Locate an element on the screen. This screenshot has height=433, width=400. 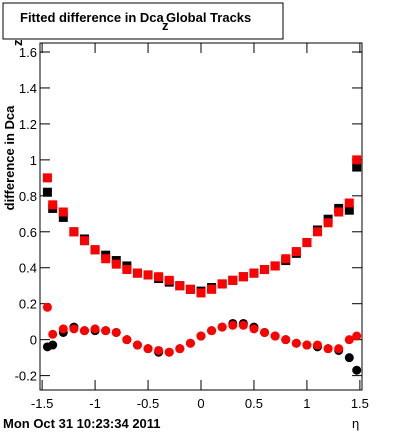
x-axis-label: η is located at coordinates (355, 423).